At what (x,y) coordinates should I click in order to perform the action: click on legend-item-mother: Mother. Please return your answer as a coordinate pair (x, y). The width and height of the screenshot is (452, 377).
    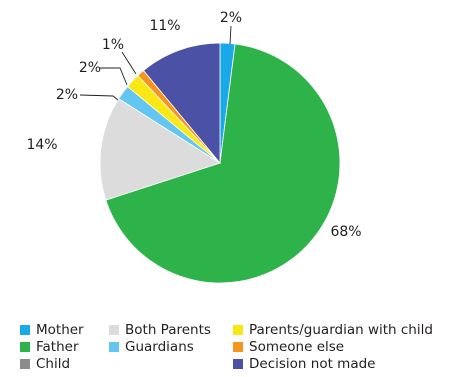
    Looking at the image, I should click on (52, 330).